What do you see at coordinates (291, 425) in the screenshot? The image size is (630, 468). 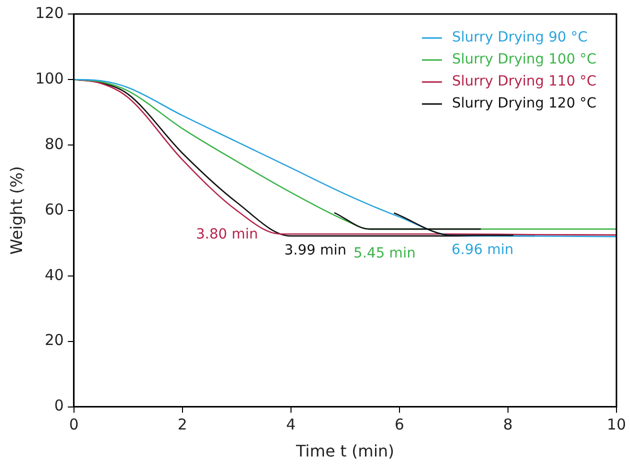 I see `x-tick-label: 4` at bounding box center [291, 425].